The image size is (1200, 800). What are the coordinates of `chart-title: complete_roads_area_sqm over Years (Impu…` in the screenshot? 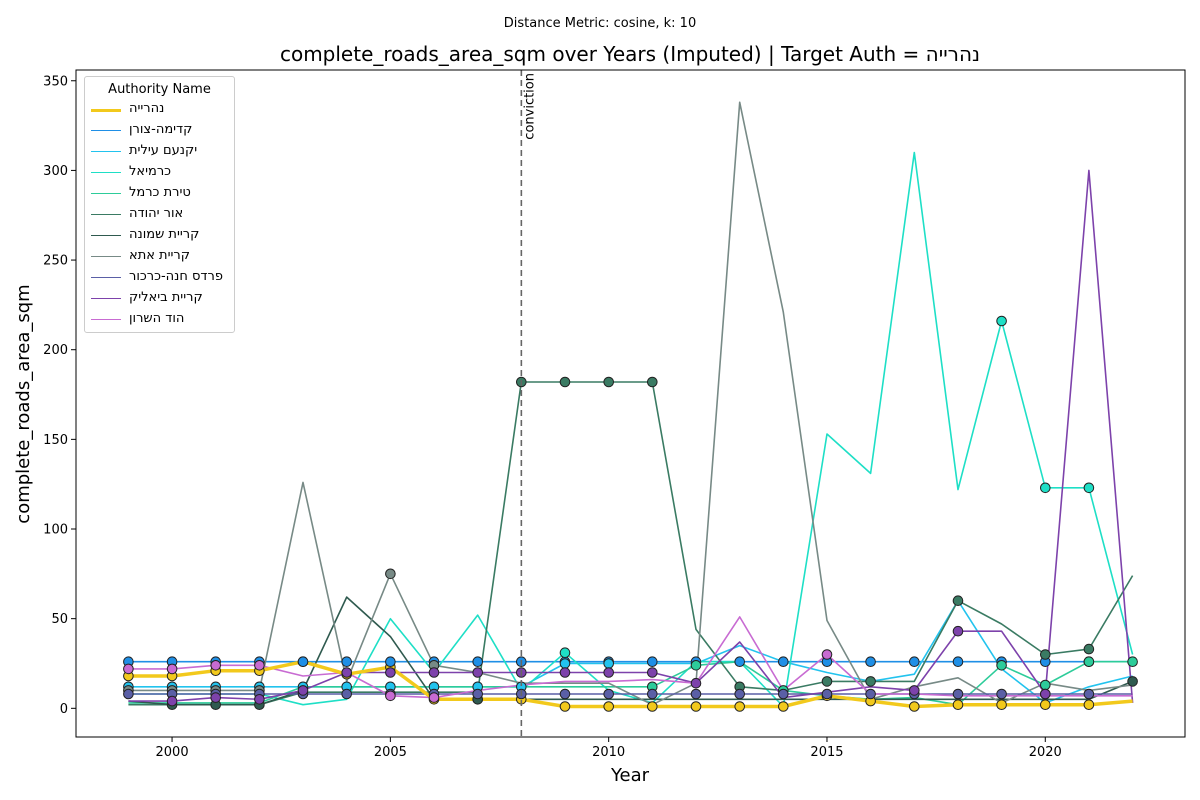 It's located at (630, 54).